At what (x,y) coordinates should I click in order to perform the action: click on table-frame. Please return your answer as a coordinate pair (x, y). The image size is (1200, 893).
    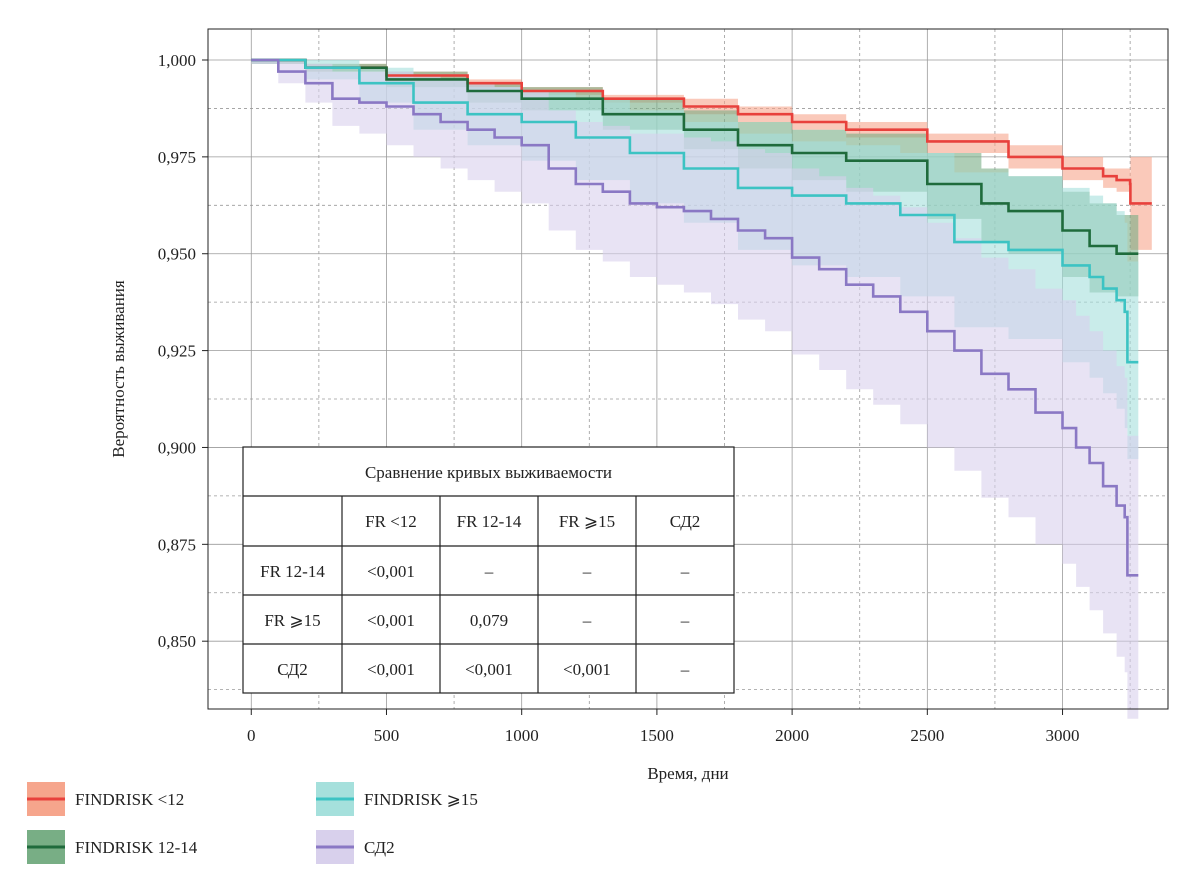
    Looking at the image, I should click on (488, 570).